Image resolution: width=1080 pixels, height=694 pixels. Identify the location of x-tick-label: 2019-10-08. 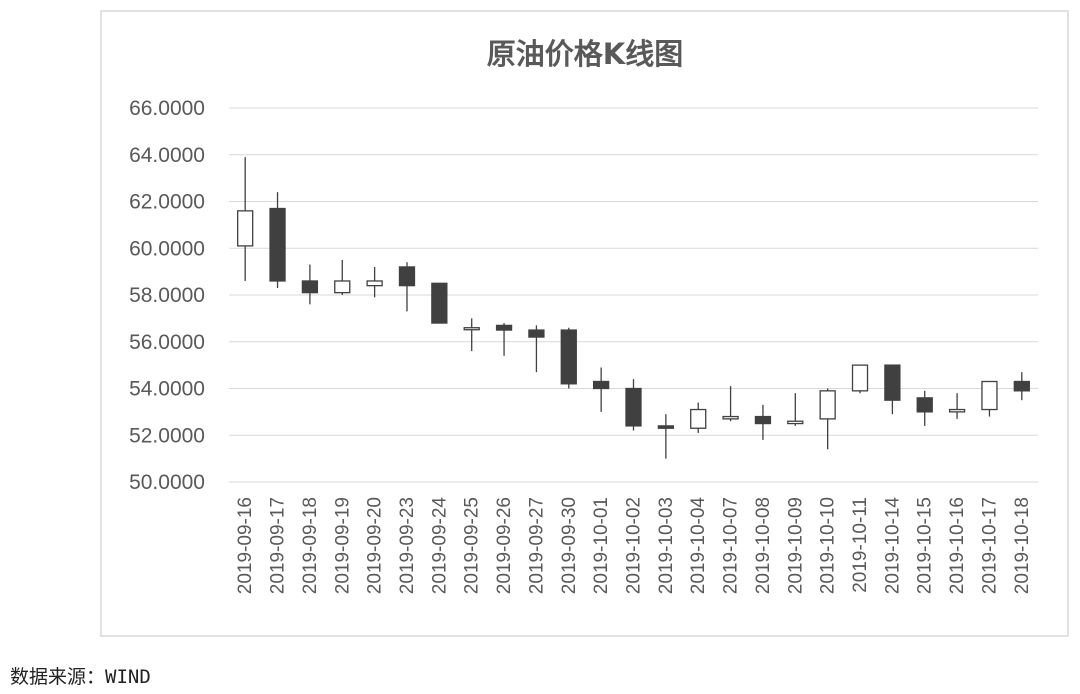
(763, 545).